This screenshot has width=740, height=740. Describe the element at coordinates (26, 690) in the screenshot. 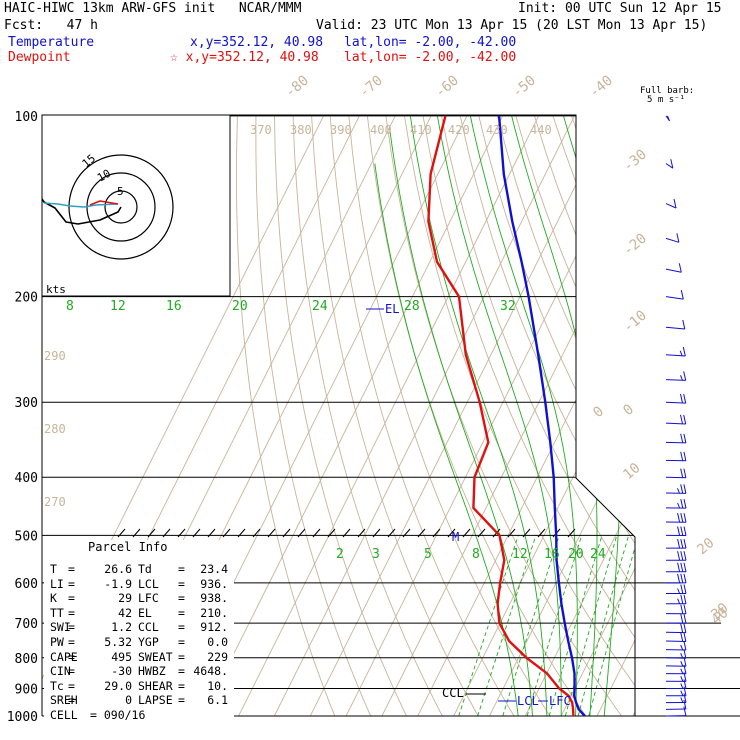

I see `pressure-label: 900` at that location.